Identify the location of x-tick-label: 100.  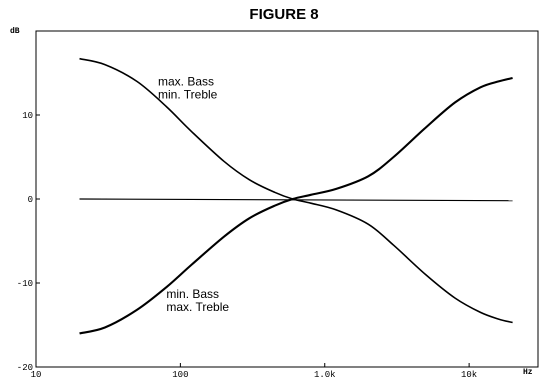
(180, 375).